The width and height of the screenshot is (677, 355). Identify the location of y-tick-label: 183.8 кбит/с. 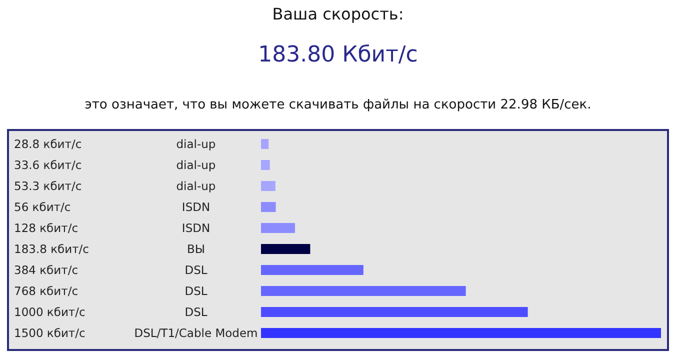
(51, 249).